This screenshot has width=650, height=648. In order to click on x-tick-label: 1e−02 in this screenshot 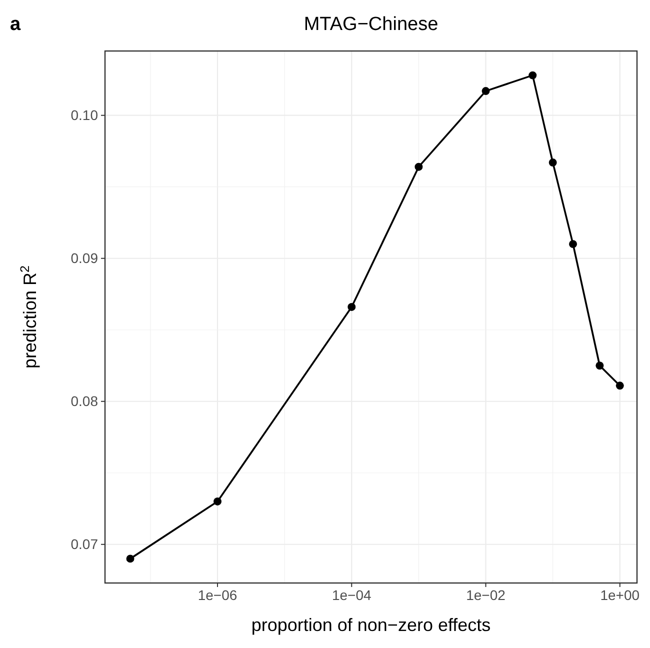, I will do `click(486, 594)`.